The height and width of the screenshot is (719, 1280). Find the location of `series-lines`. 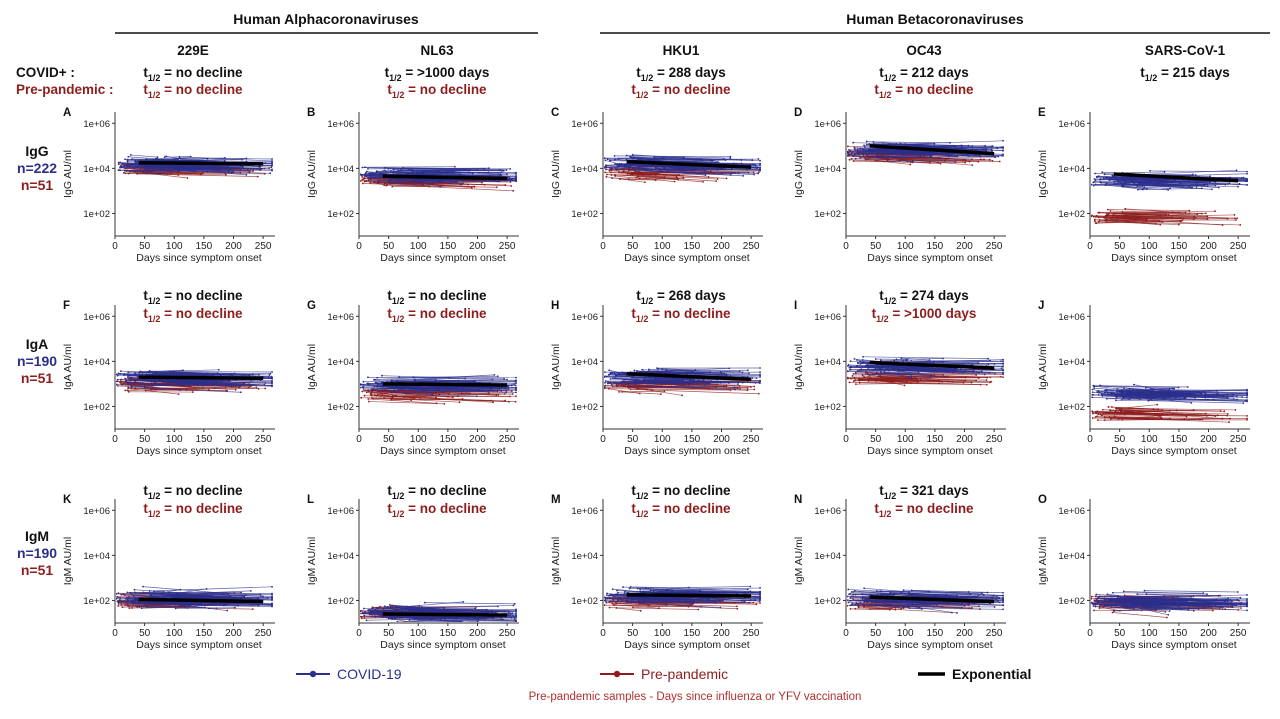

series-lines is located at coordinates (195, 166).